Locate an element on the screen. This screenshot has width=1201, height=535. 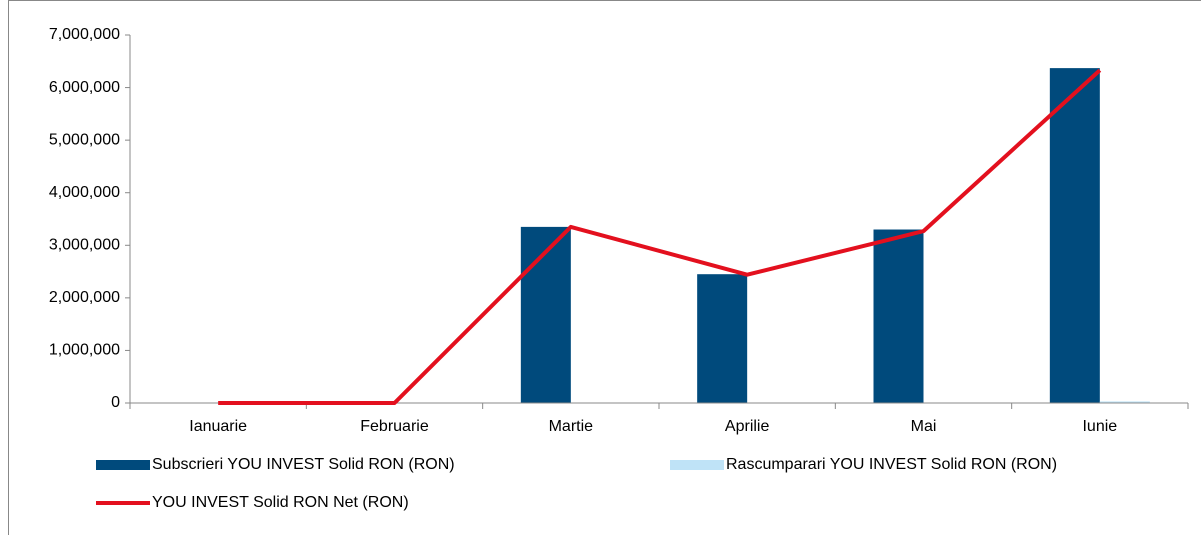
x-tick-label: Aprilie is located at coordinates (747, 426).